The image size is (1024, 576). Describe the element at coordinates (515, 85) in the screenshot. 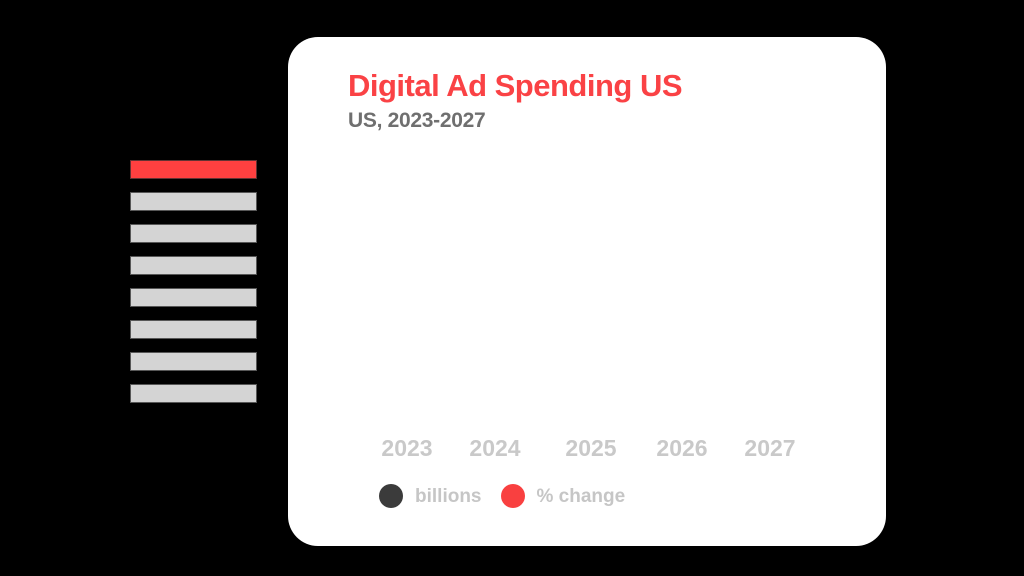

I see `chart-title: Digital Ad Spending US` at that location.